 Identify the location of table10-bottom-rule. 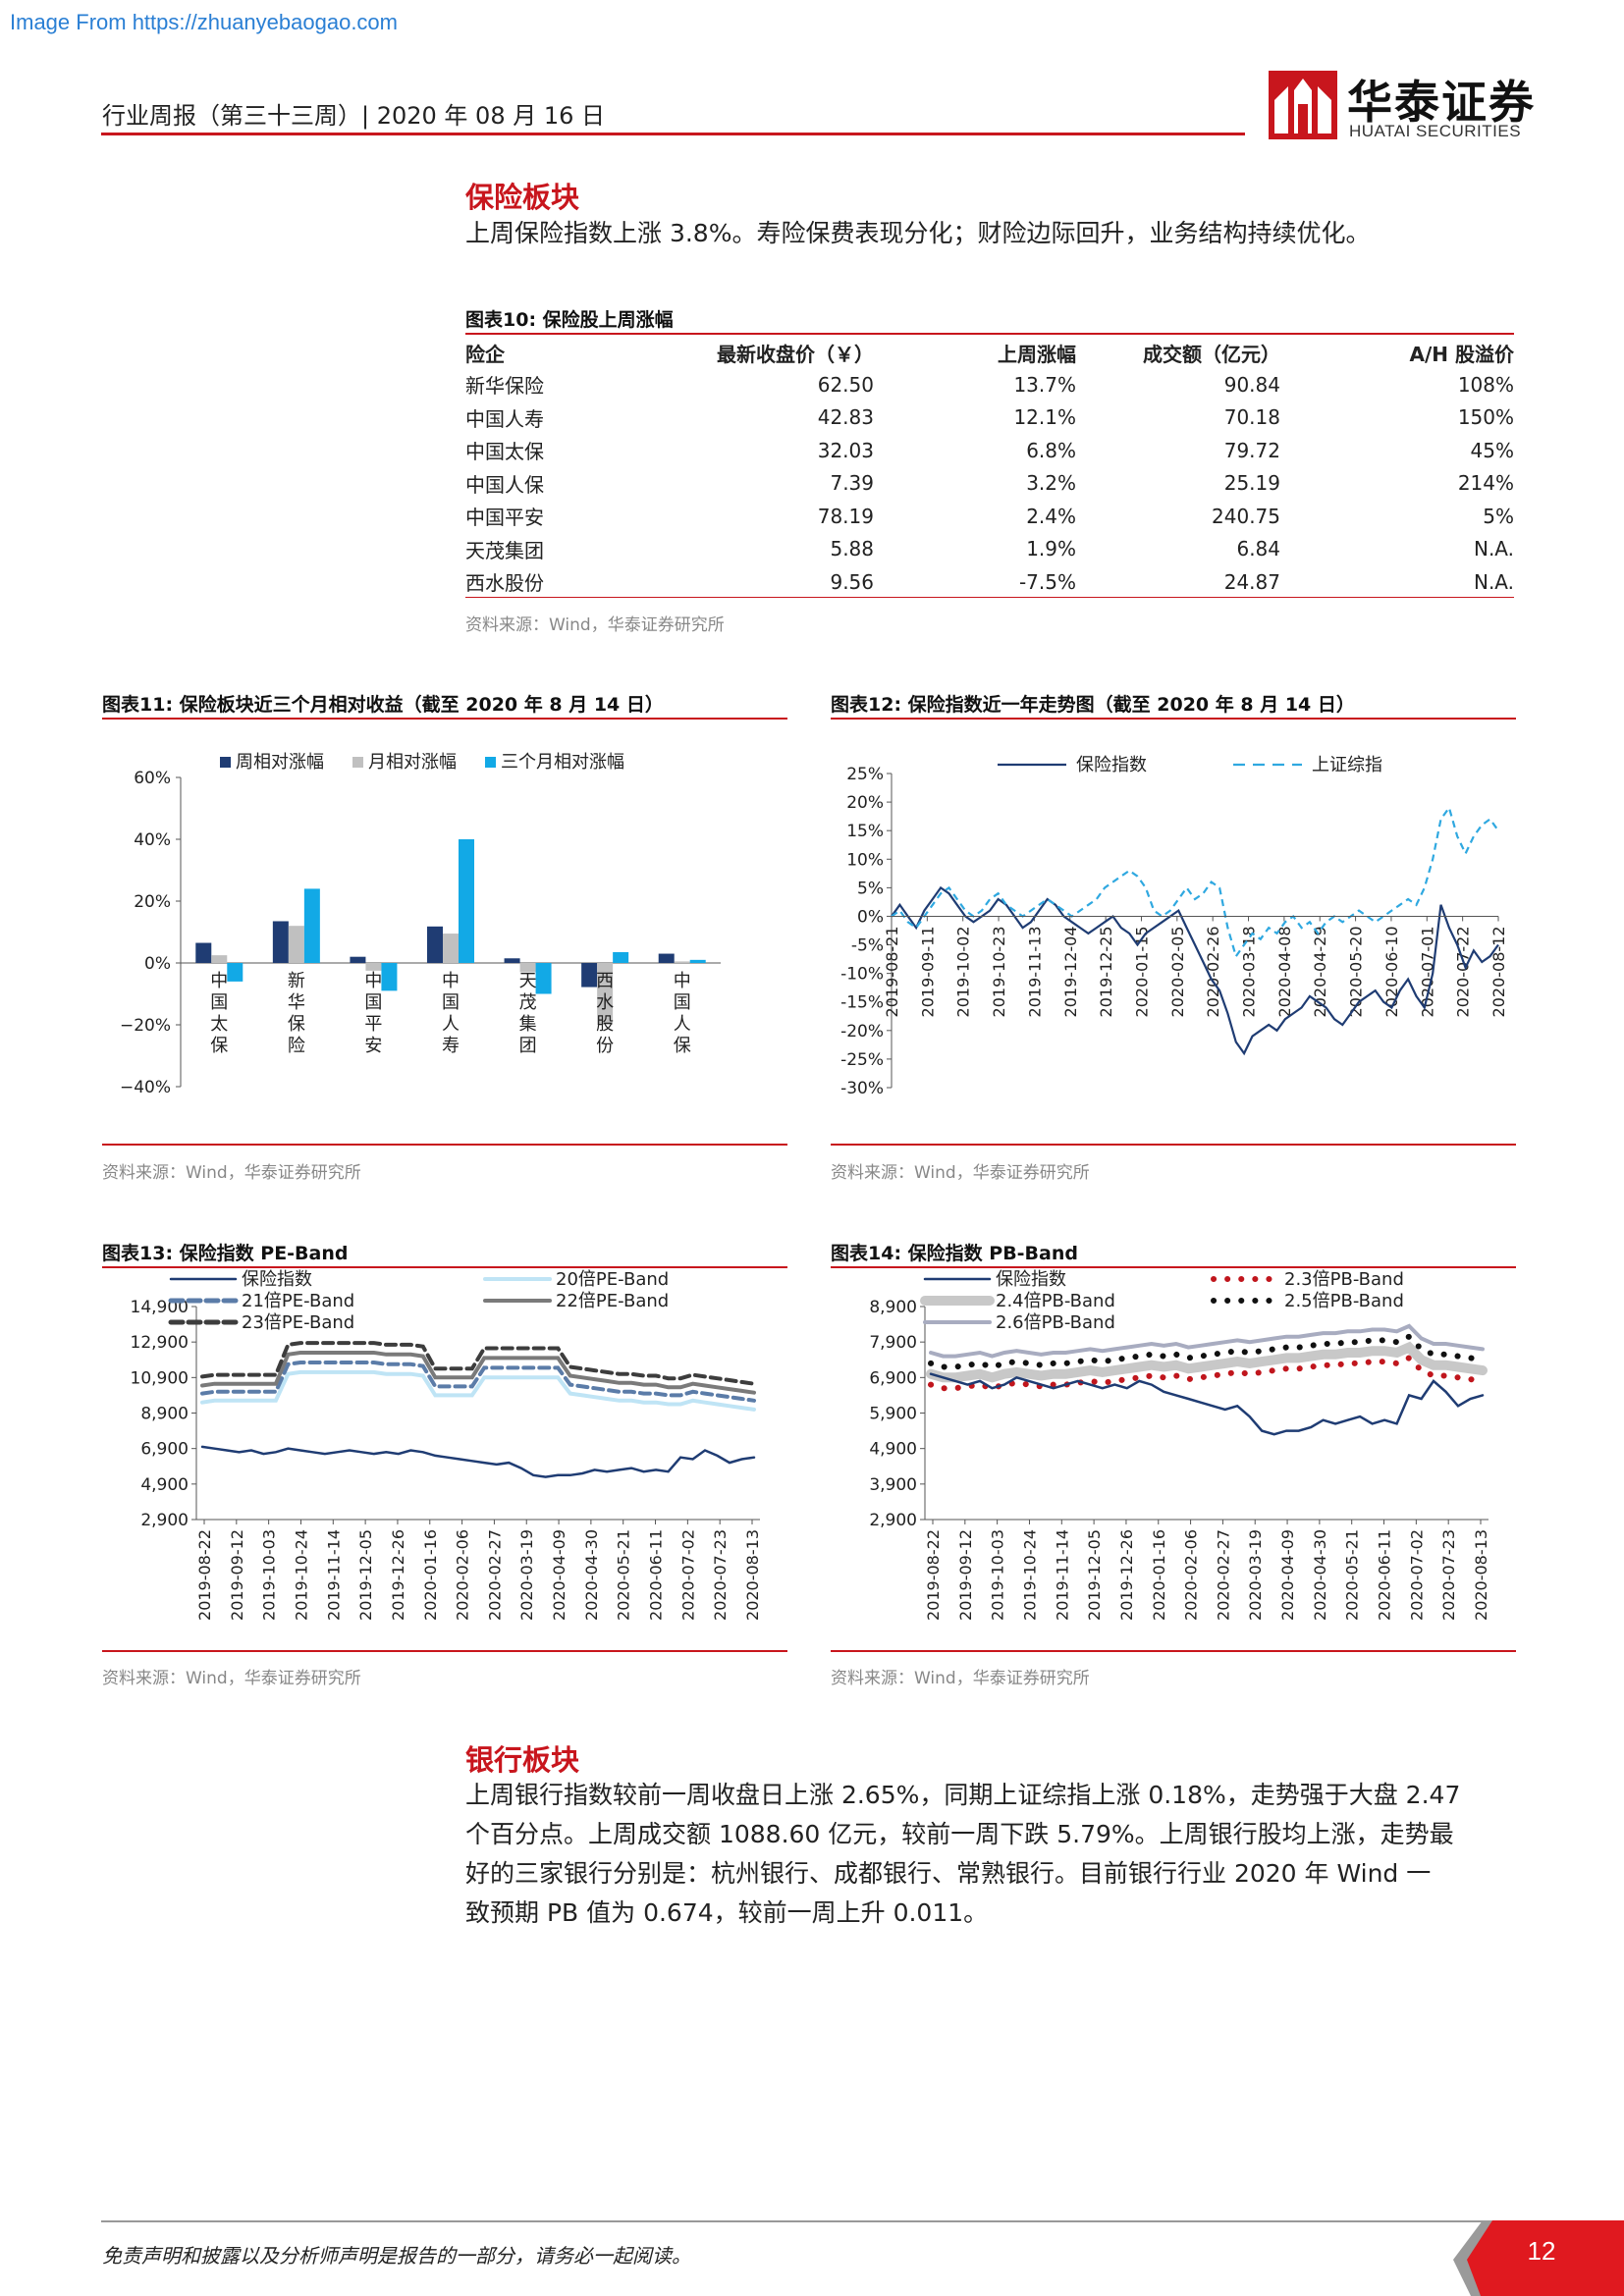
(989, 598).